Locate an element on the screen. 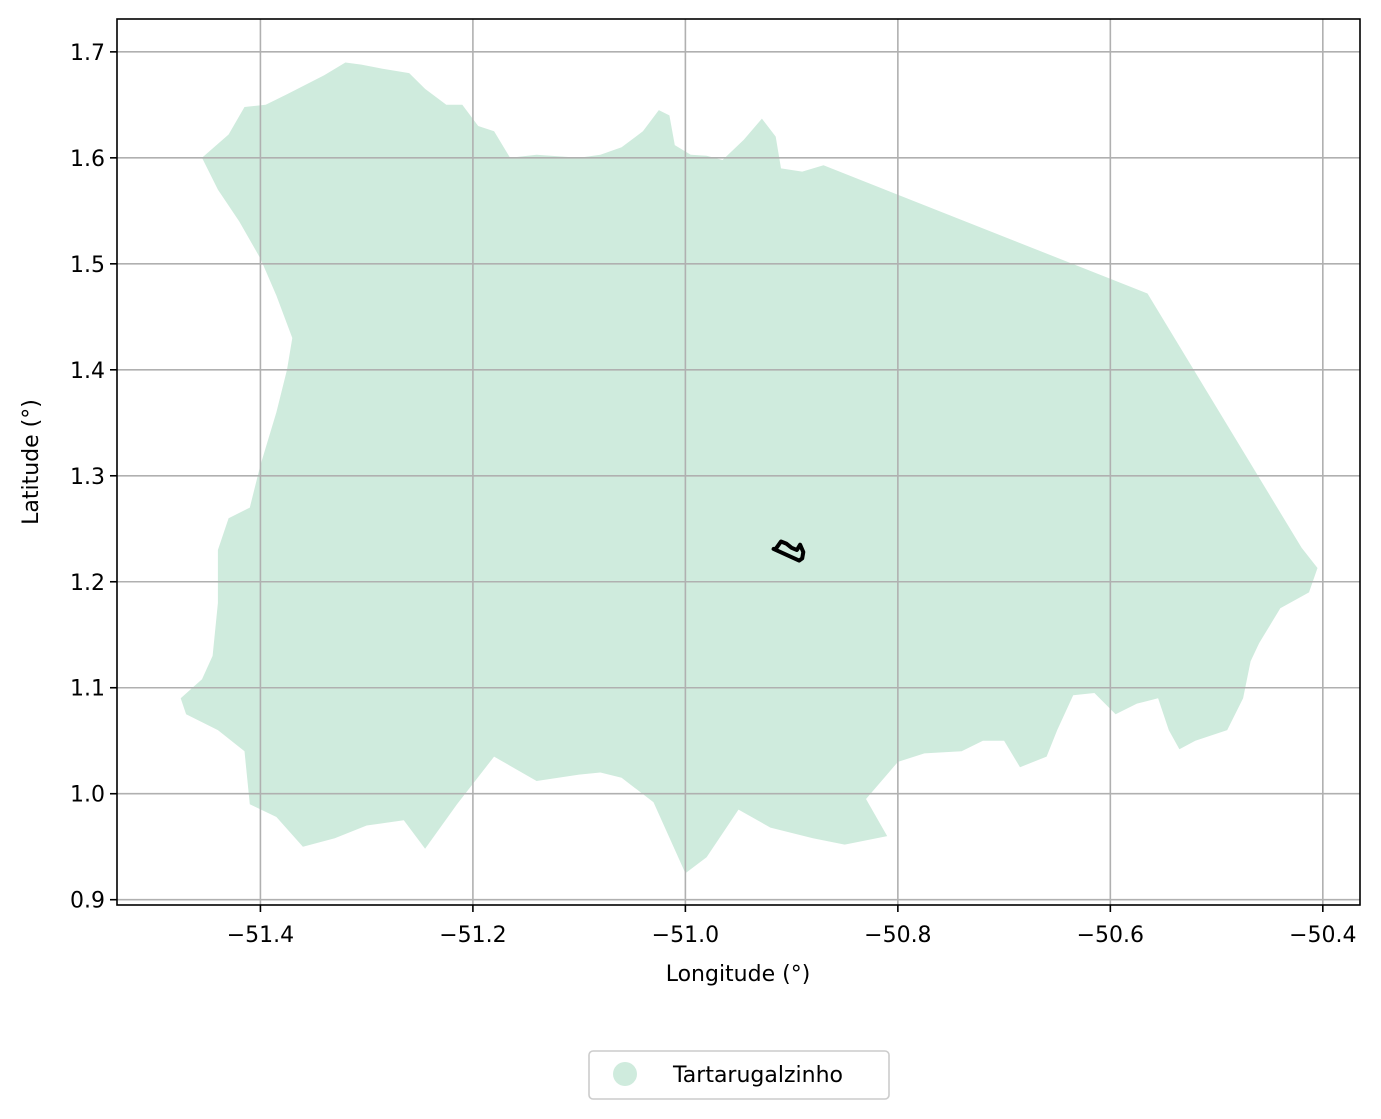  x-axis-label: Longitude (°) is located at coordinates (738, 974).